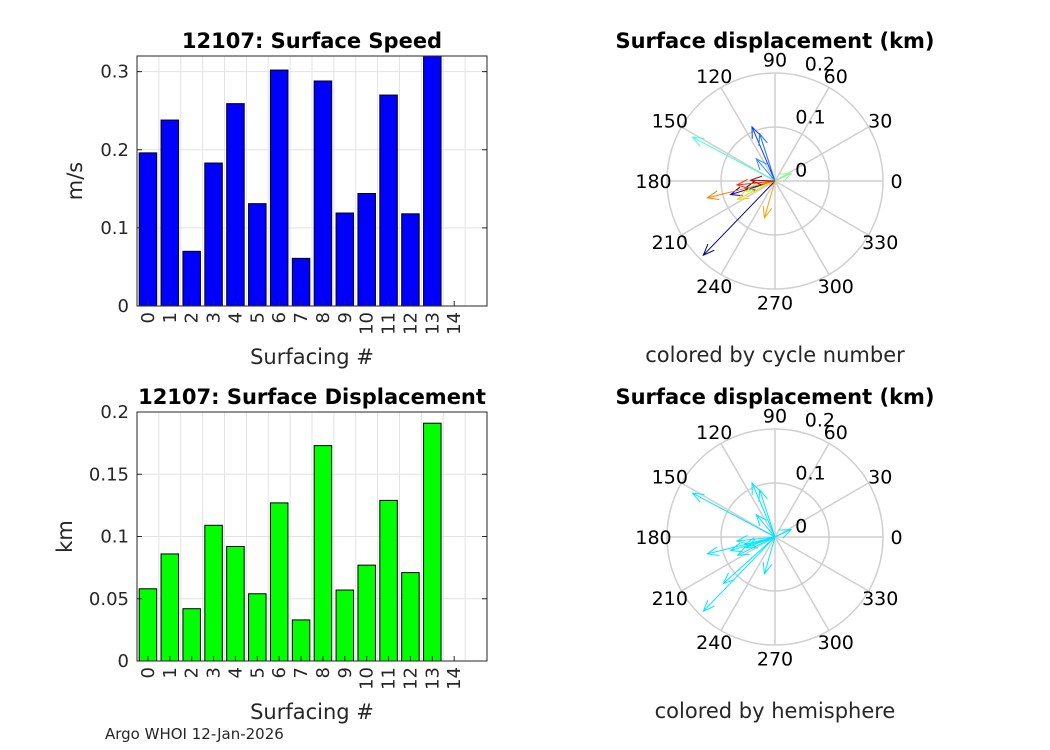  I want to click on polar2-angle-label-0: 0, so click(896, 538).